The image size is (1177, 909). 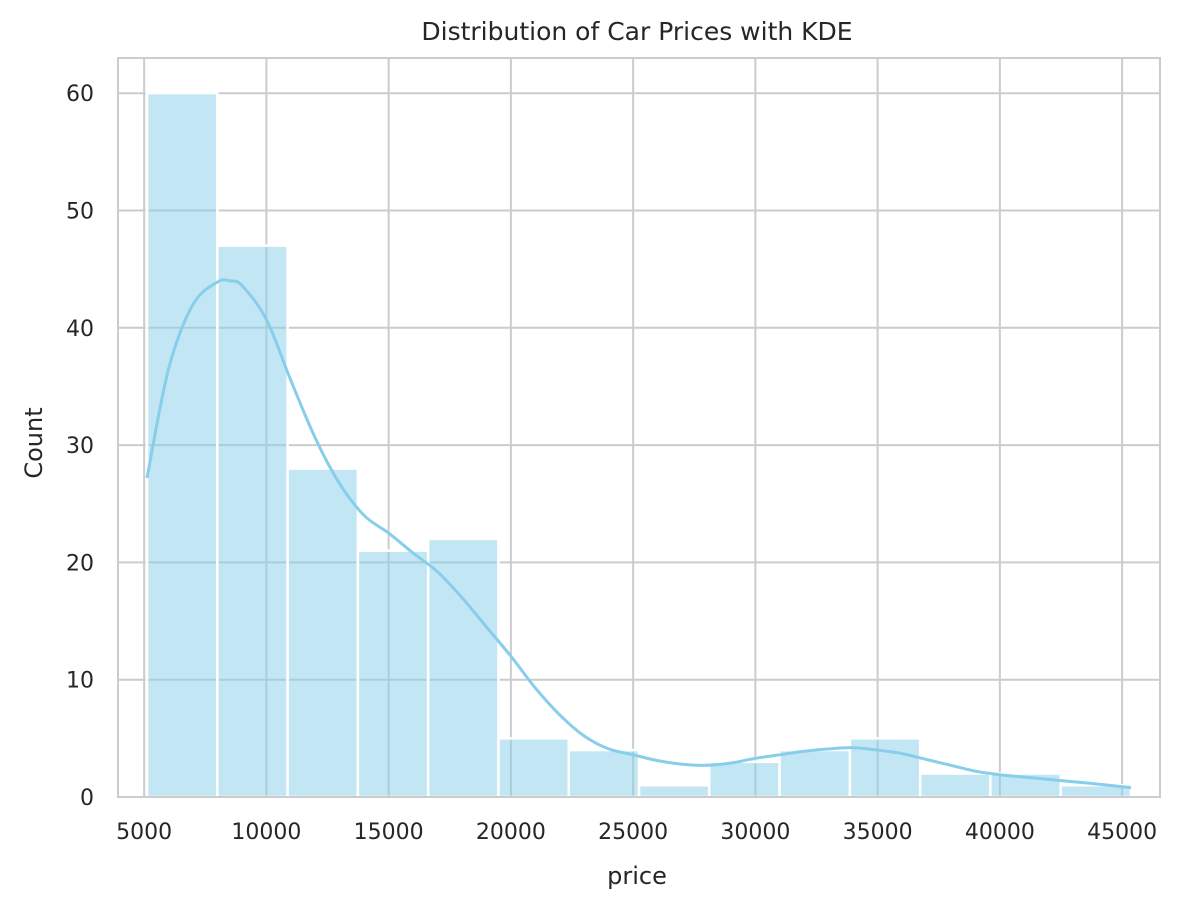 What do you see at coordinates (389, 832) in the screenshot?
I see `x-tick-label: 15000` at bounding box center [389, 832].